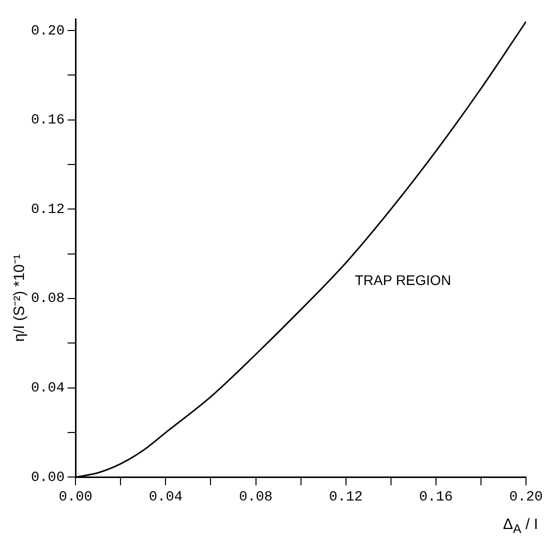  Describe the element at coordinates (47, 210) in the screenshot. I see `y-tick-label: 0.12` at that location.